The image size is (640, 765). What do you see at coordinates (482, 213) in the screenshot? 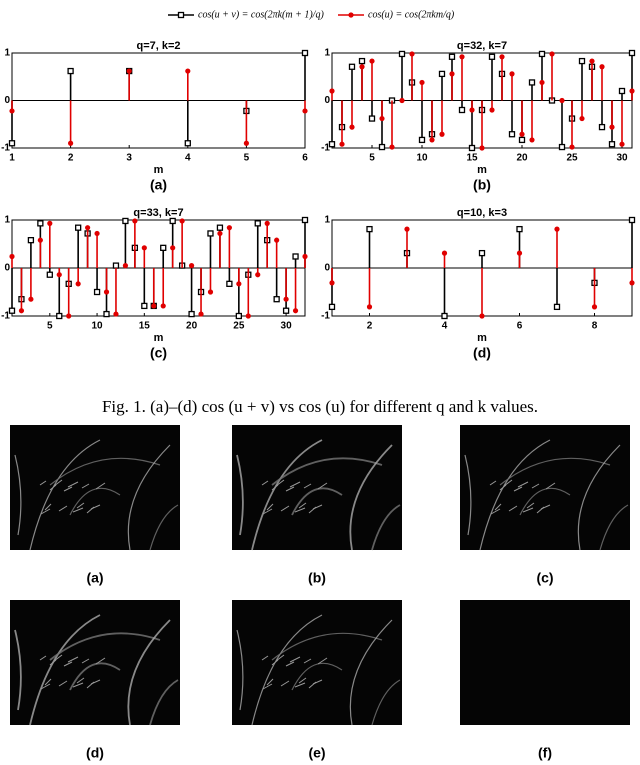
I see `chart-title: q=10, k=3` at bounding box center [482, 213].